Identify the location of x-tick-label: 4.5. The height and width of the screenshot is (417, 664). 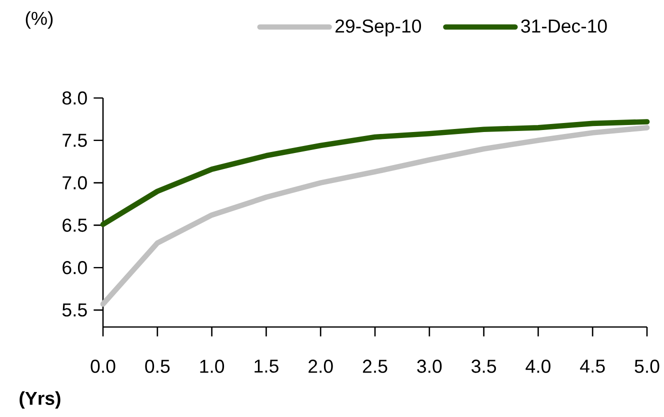
(592, 366).